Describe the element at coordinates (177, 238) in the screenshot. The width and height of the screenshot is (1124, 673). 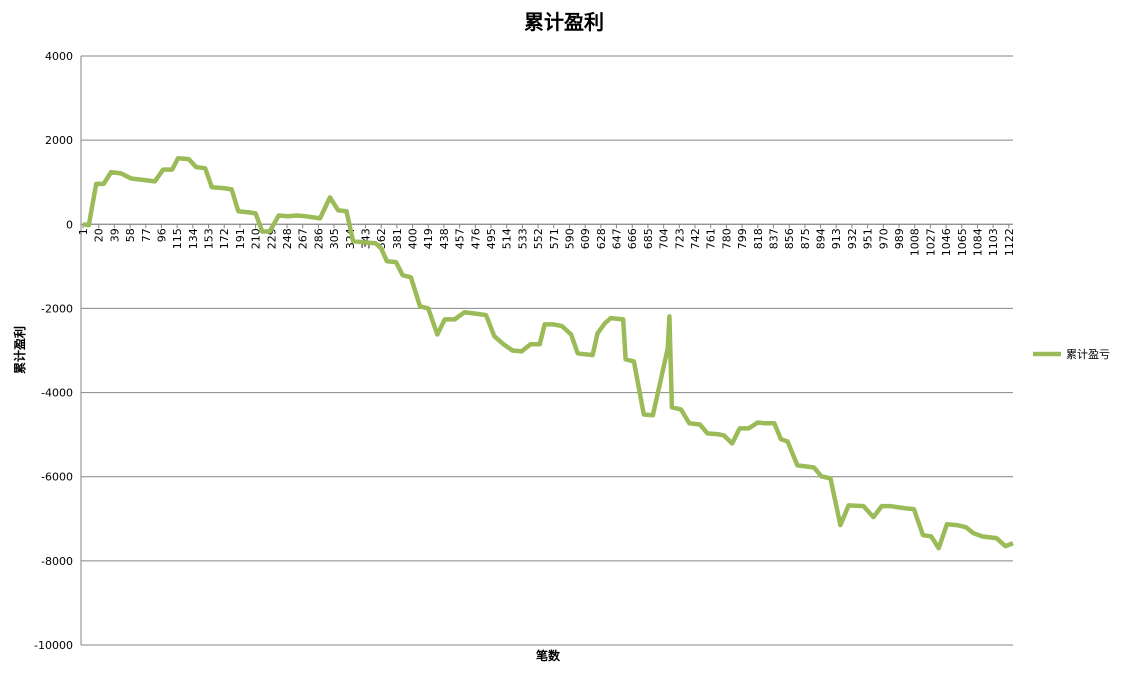
I see `x-tick-label: 115` at that location.